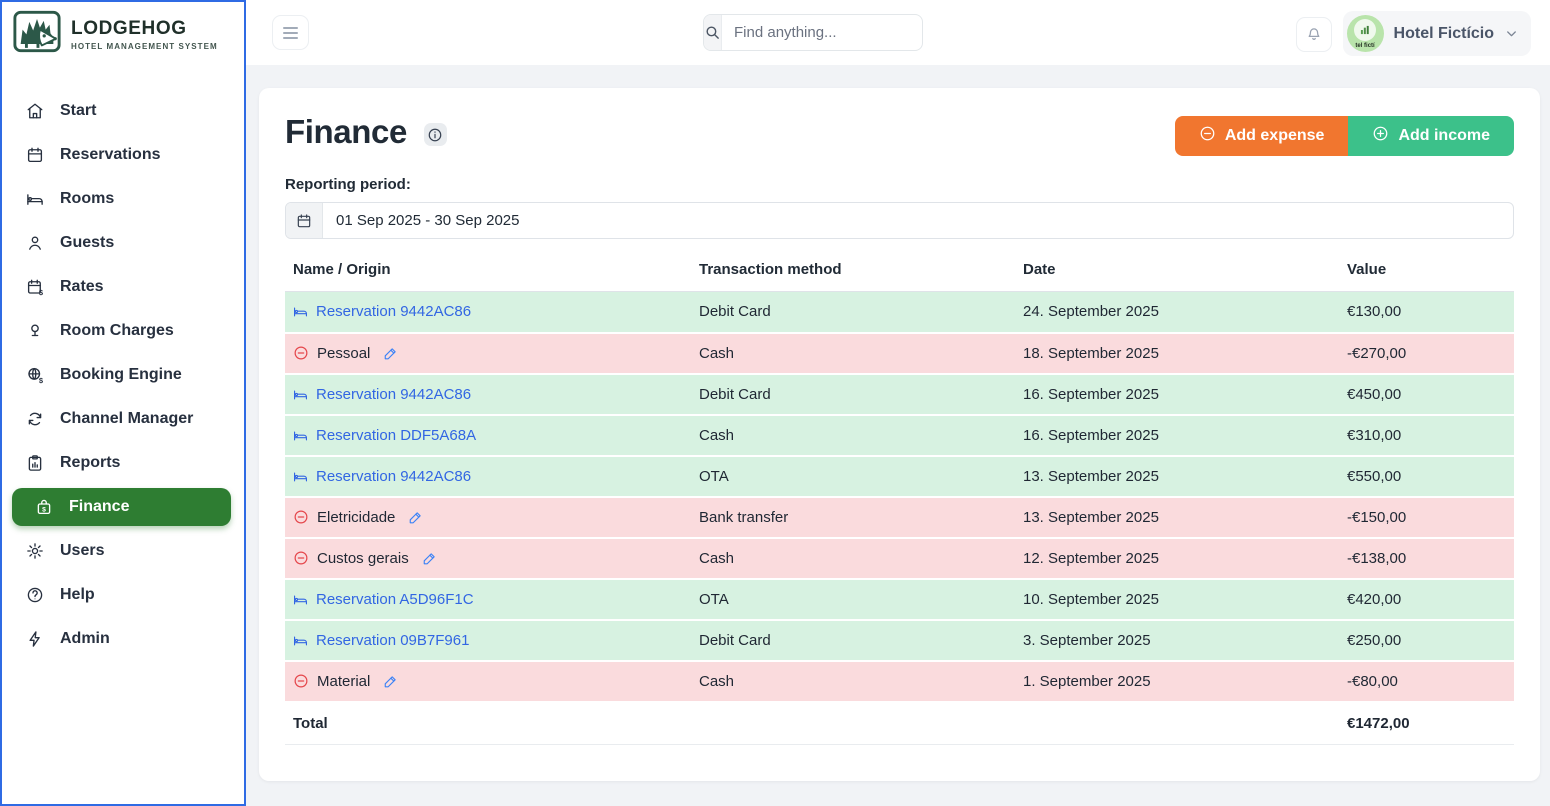 The image size is (1550, 806). I want to click on home-icon, so click(34, 111).